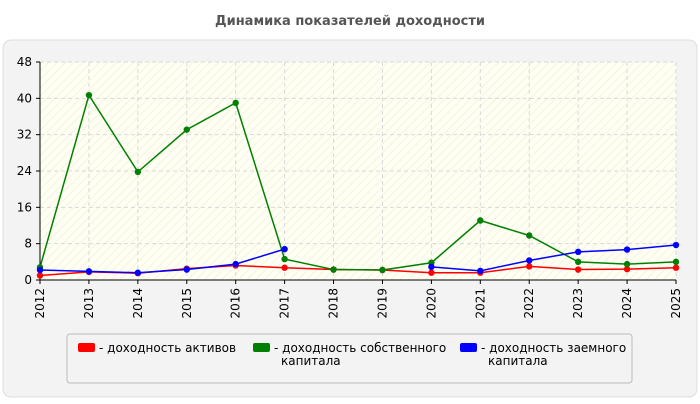 This screenshot has height=404, width=700. I want to click on x-tick-label: 2017, so click(285, 303).